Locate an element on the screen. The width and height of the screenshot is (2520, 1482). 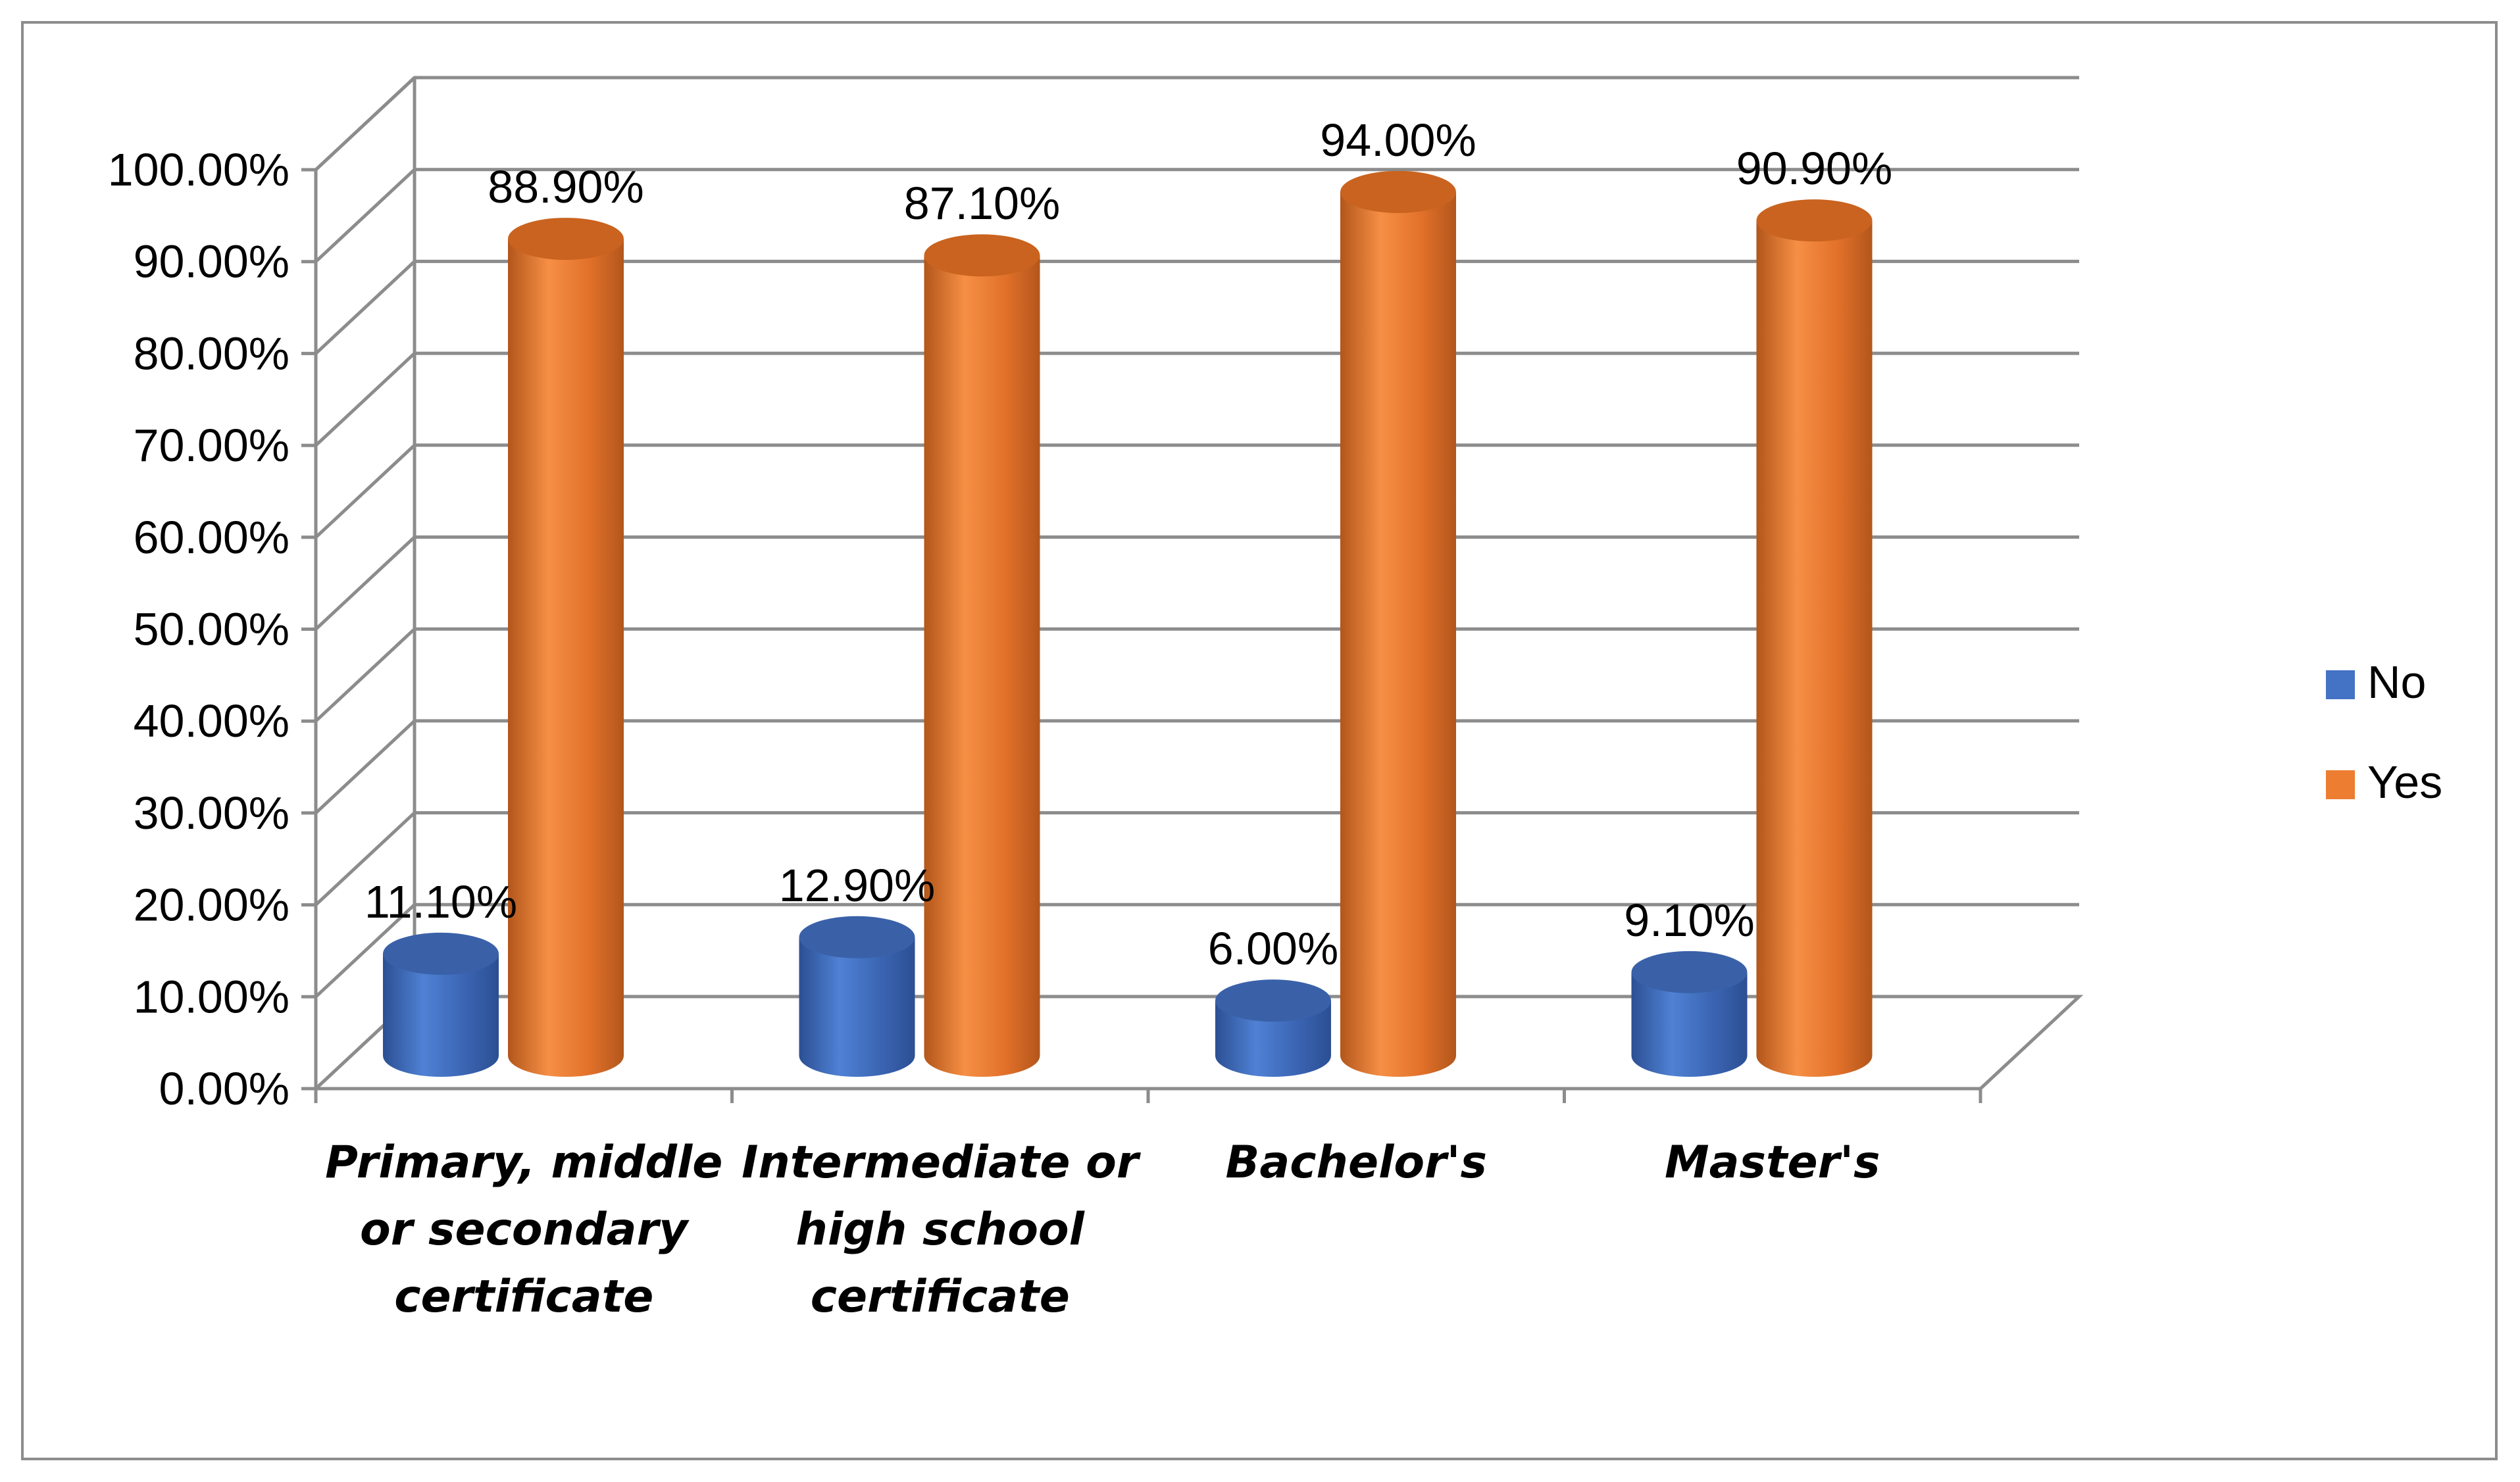
legend: No Yes is located at coordinates (2384, 732).